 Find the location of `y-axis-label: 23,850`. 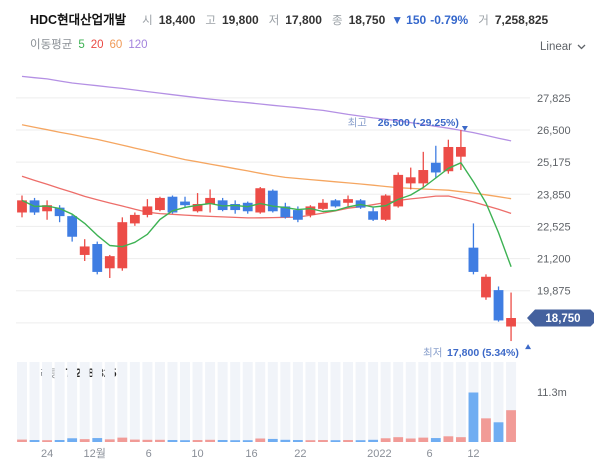

y-axis-label: 23,850 is located at coordinates (554, 195).